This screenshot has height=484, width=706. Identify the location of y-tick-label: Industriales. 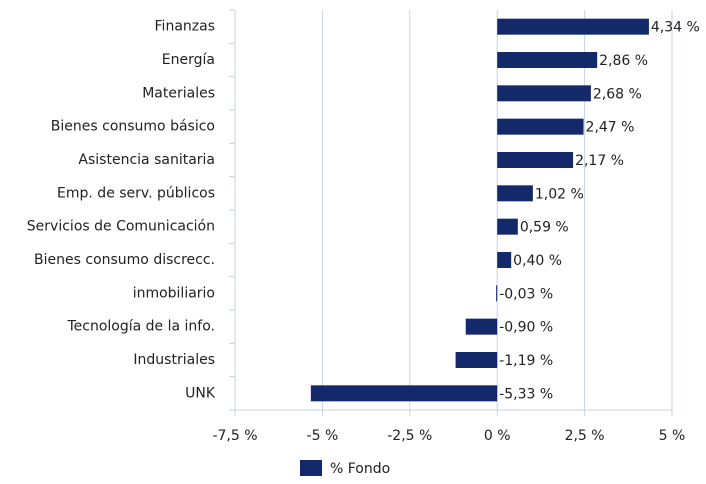
(174, 360).